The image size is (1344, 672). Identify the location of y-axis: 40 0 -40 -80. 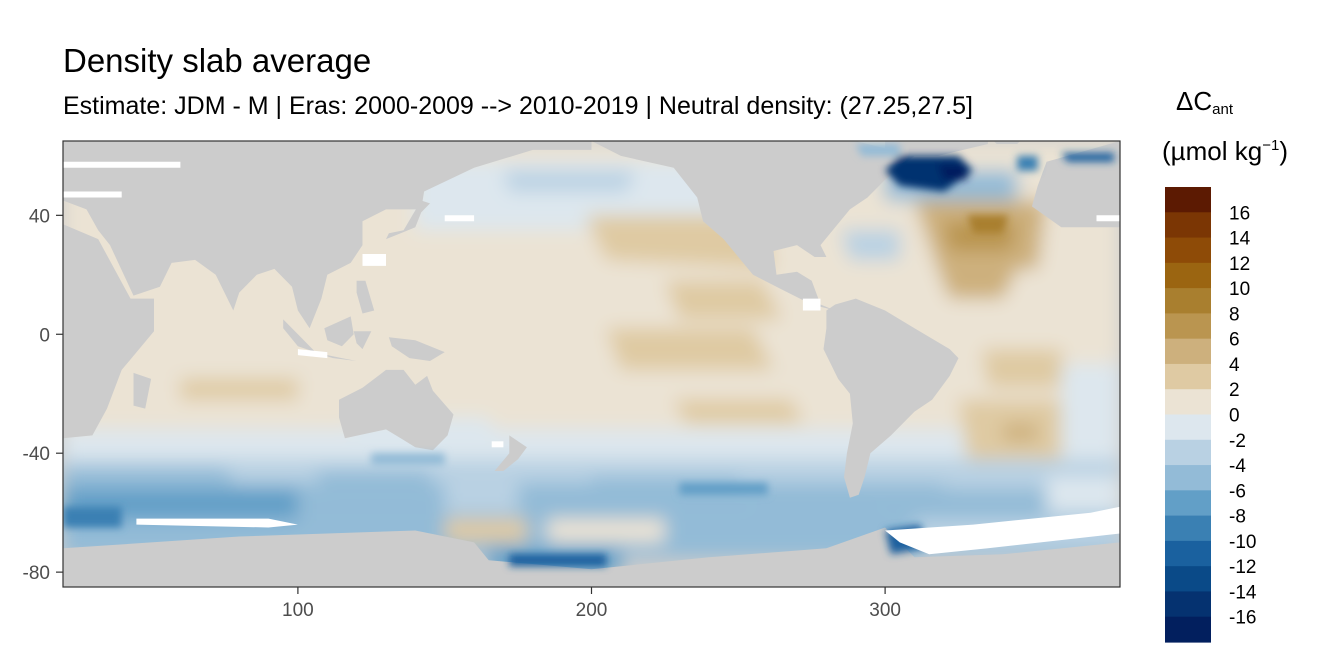
(43, 395).